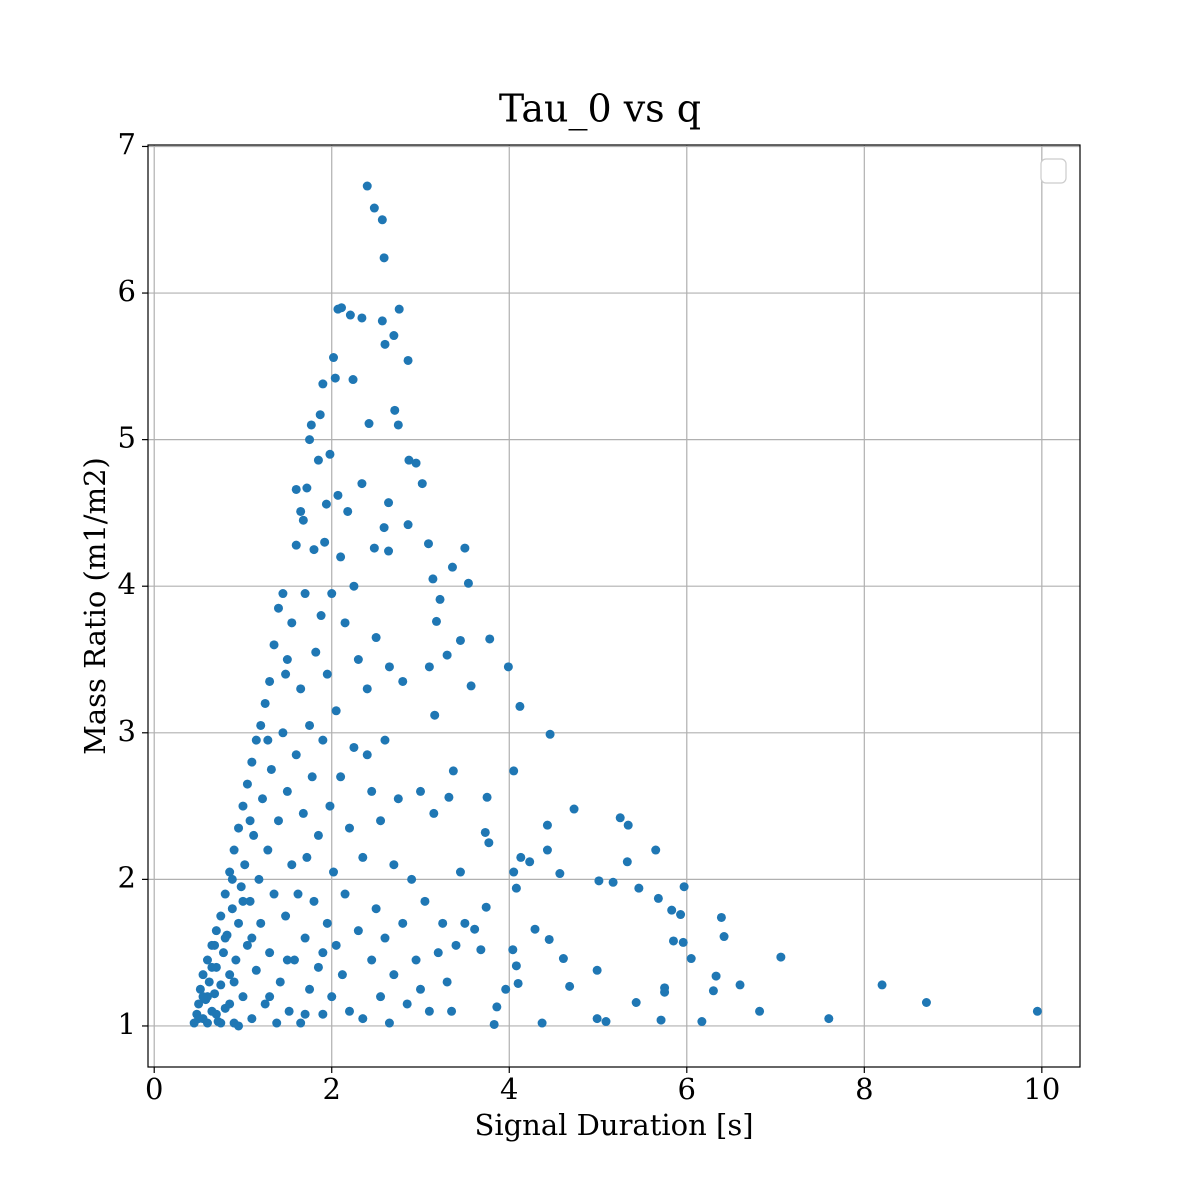 The image size is (1200, 1200). Describe the element at coordinates (332, 1089) in the screenshot. I see `x-tick-label: 2` at that location.